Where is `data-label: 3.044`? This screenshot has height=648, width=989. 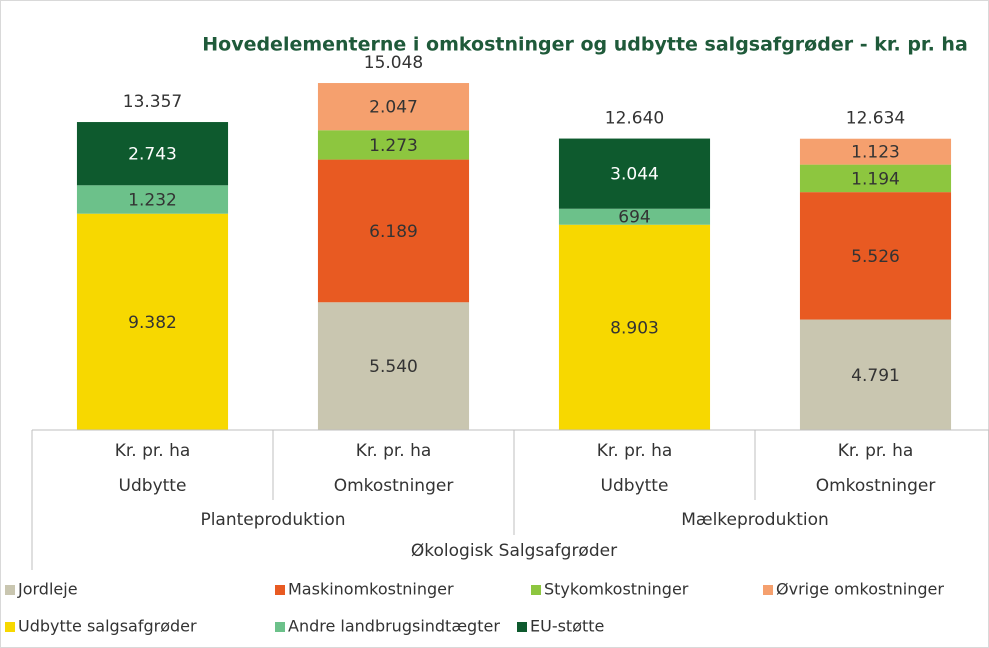 data-label: 3.044 is located at coordinates (634, 175).